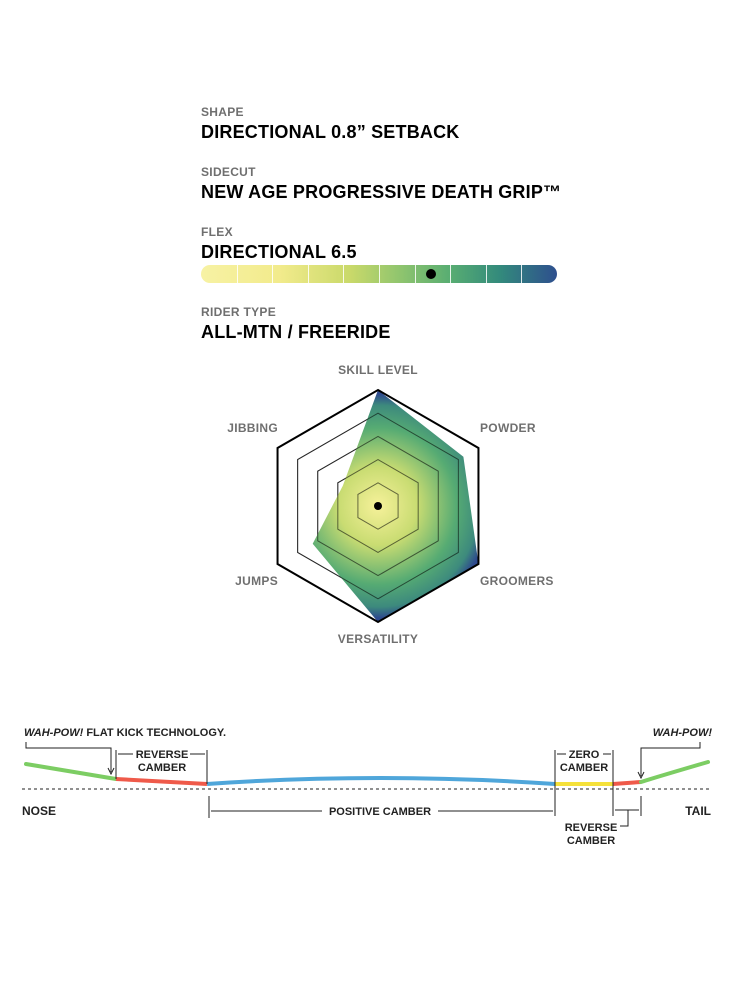 The height and width of the screenshot is (1000, 750). I want to click on radar-label-versatility: VERSATILITY, so click(378, 639).